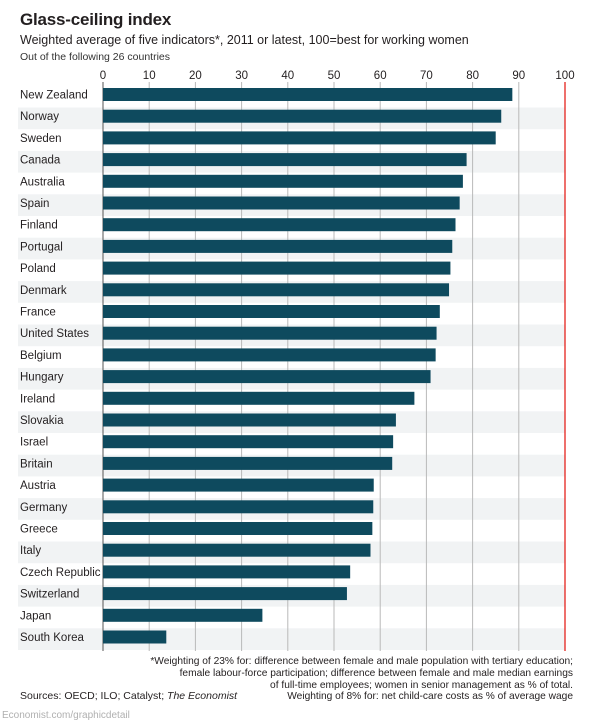 The image size is (595, 726). What do you see at coordinates (36, 464) in the screenshot?
I see `category-label: Britain` at bounding box center [36, 464].